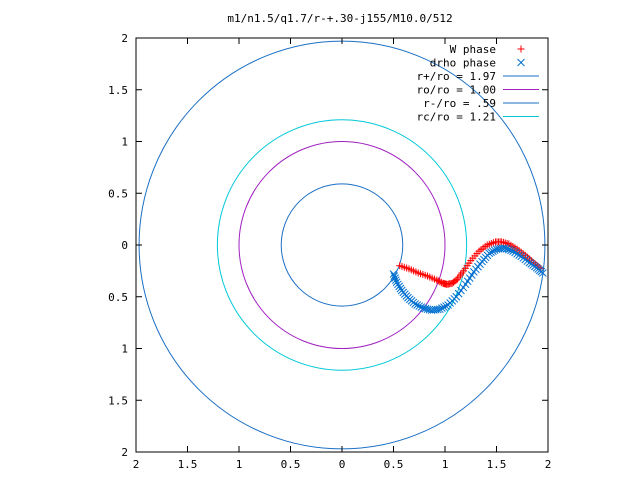  I want to click on legend-entry: W phase, so click(487, 49).